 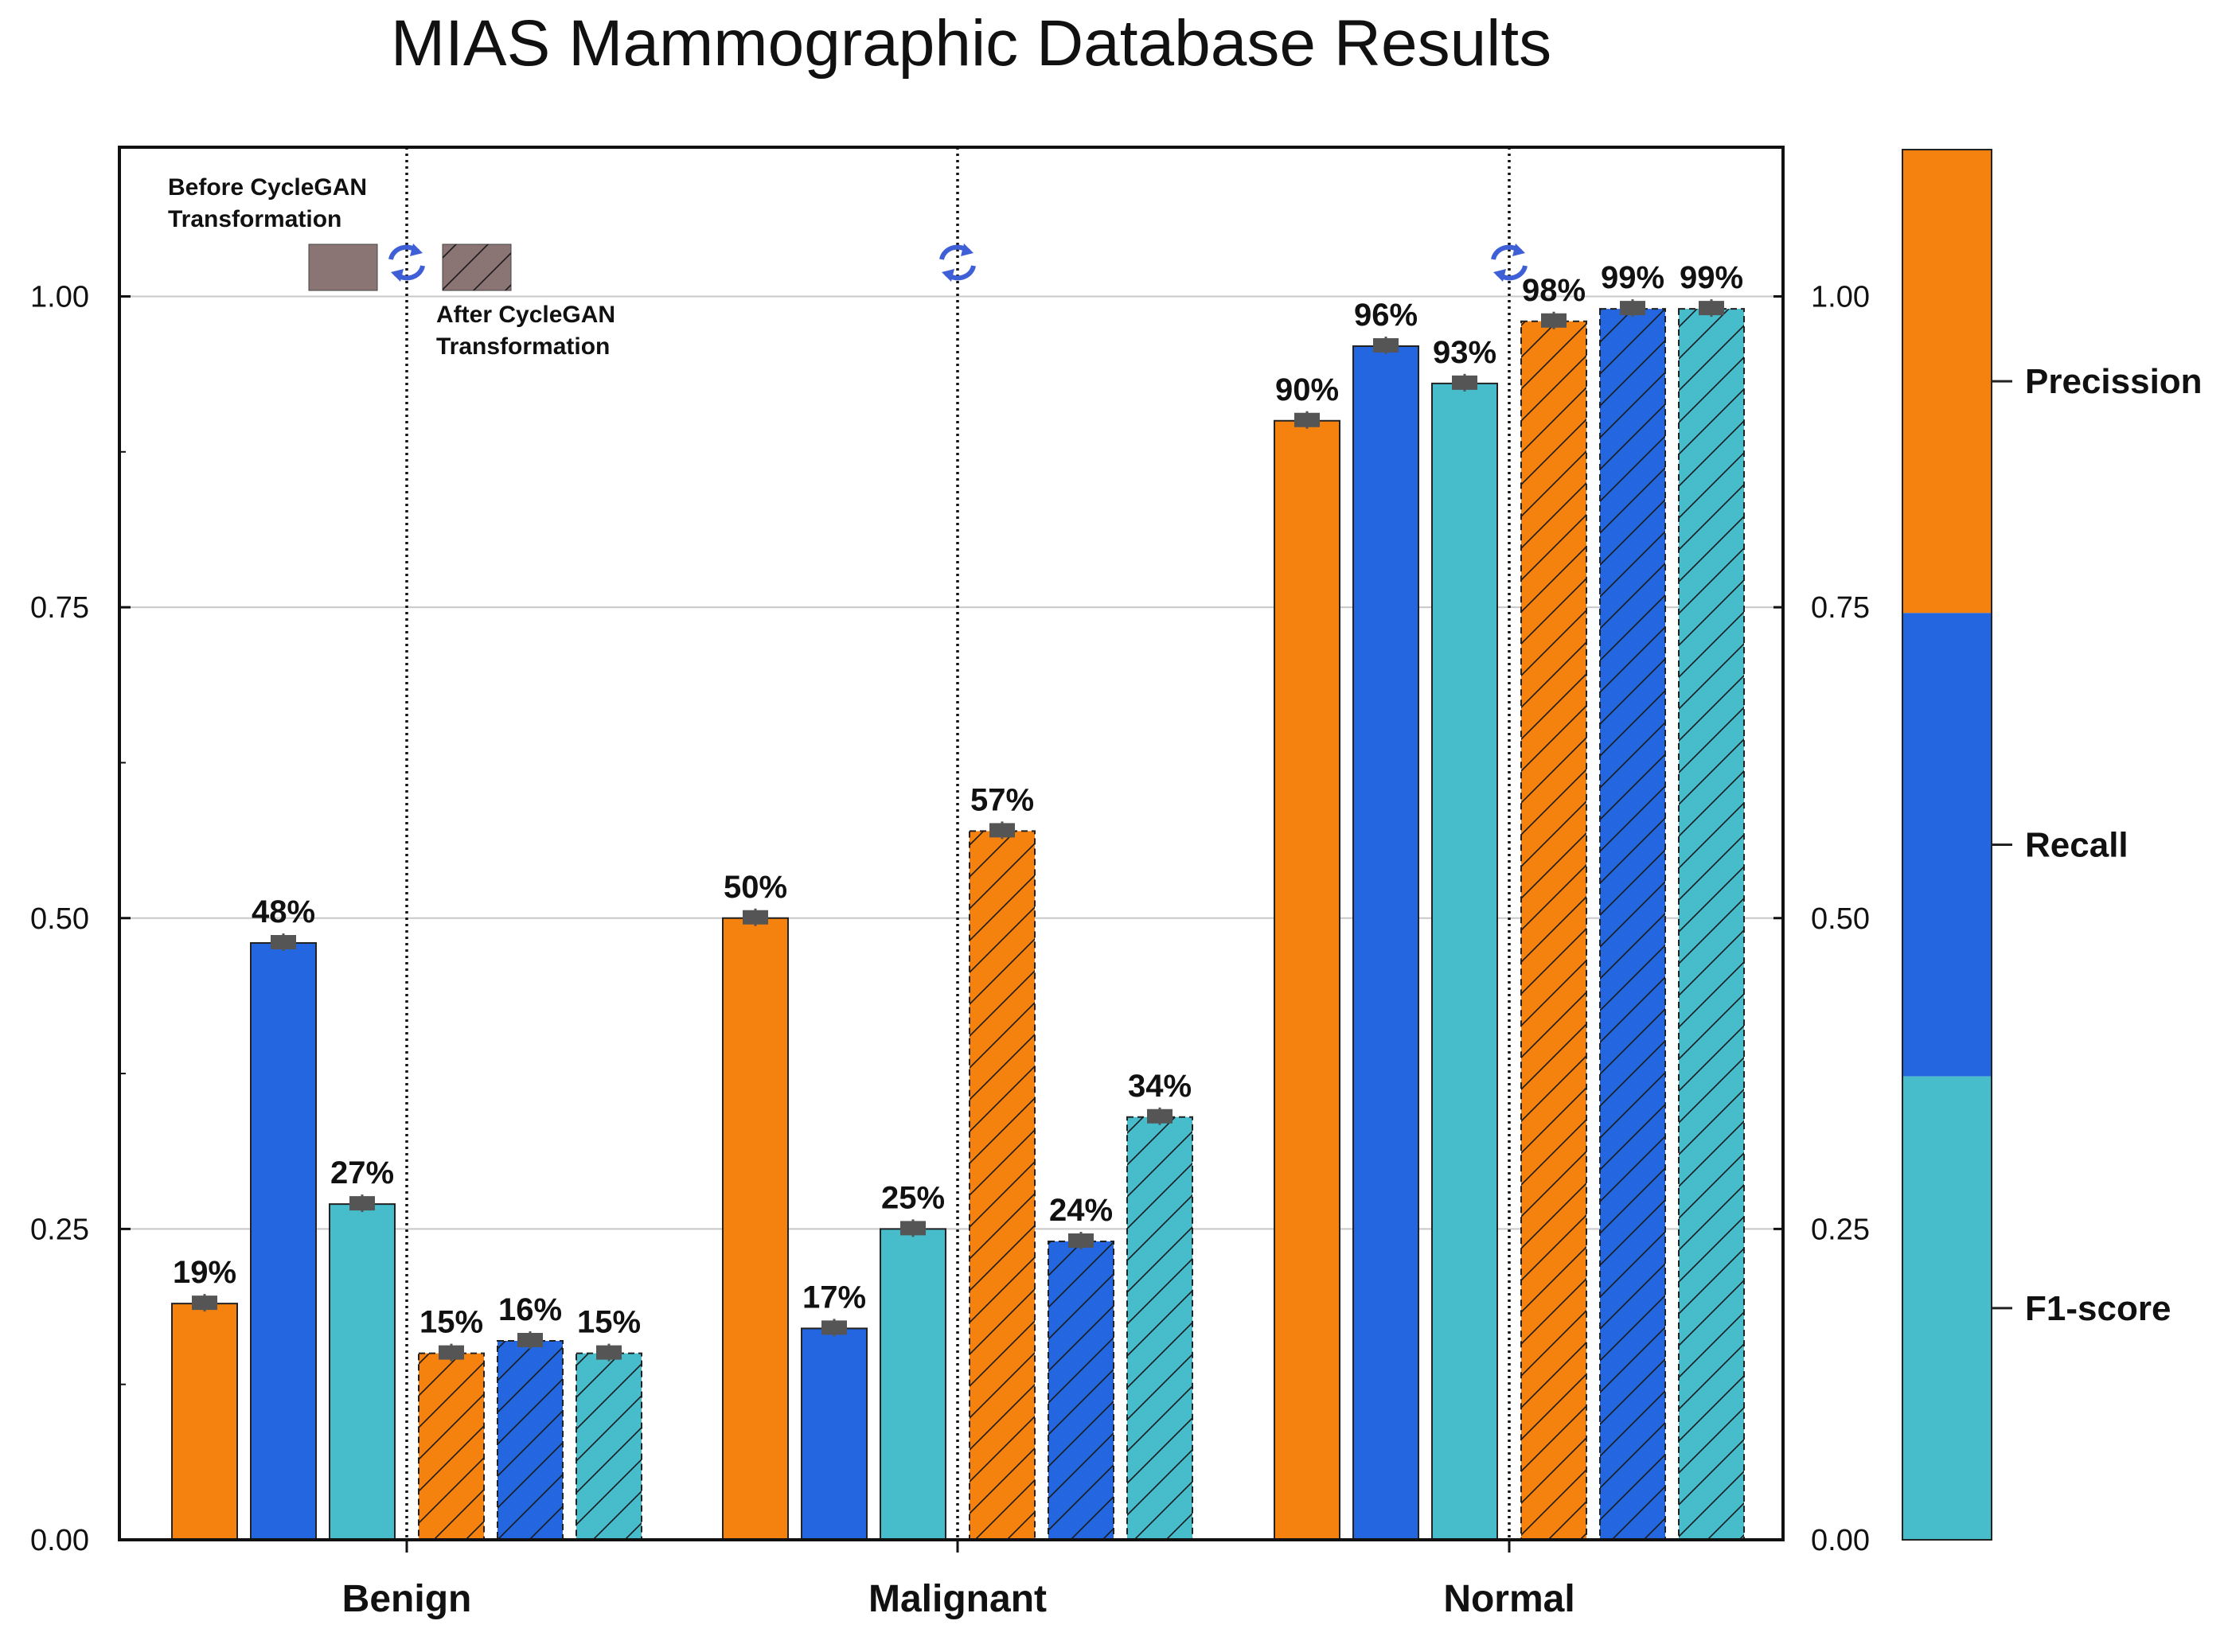 What do you see at coordinates (362, 1172) in the screenshot?
I see `data-label: 27%` at bounding box center [362, 1172].